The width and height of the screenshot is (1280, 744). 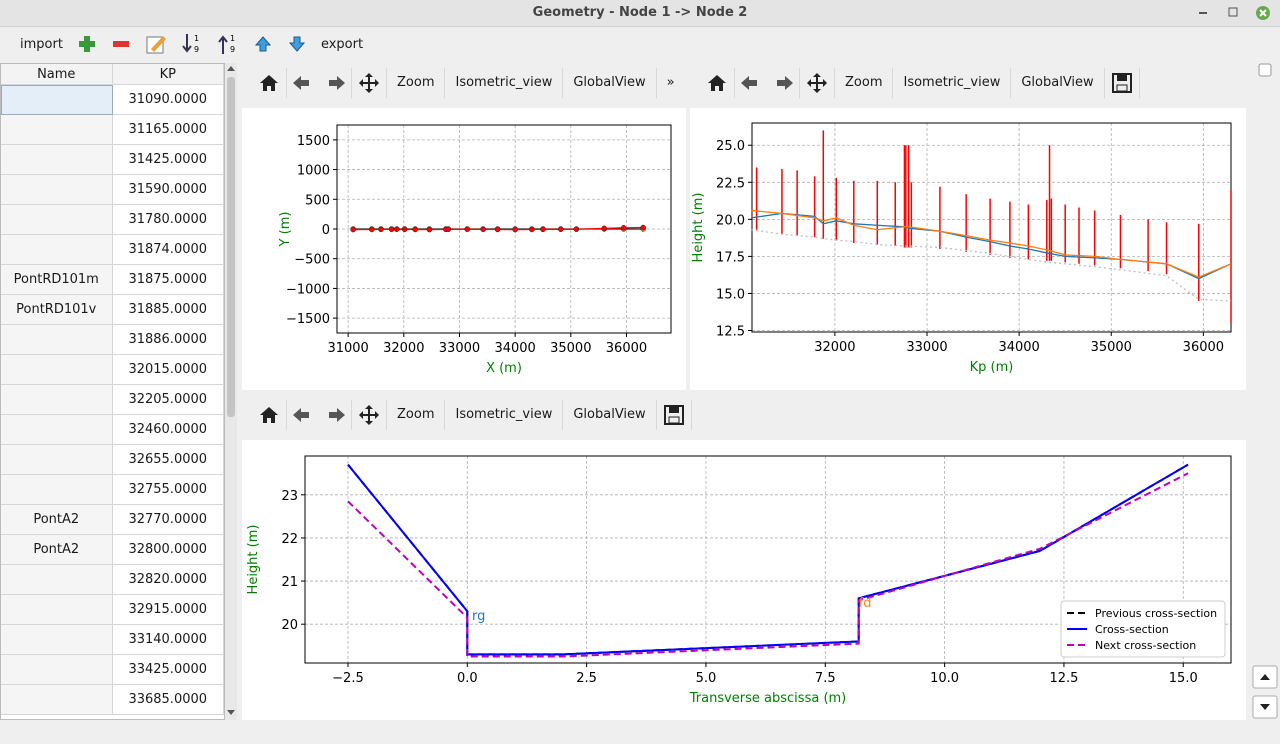 What do you see at coordinates (168, 130) in the screenshot?
I see `kp-cell: 31165.0000` at bounding box center [168, 130].